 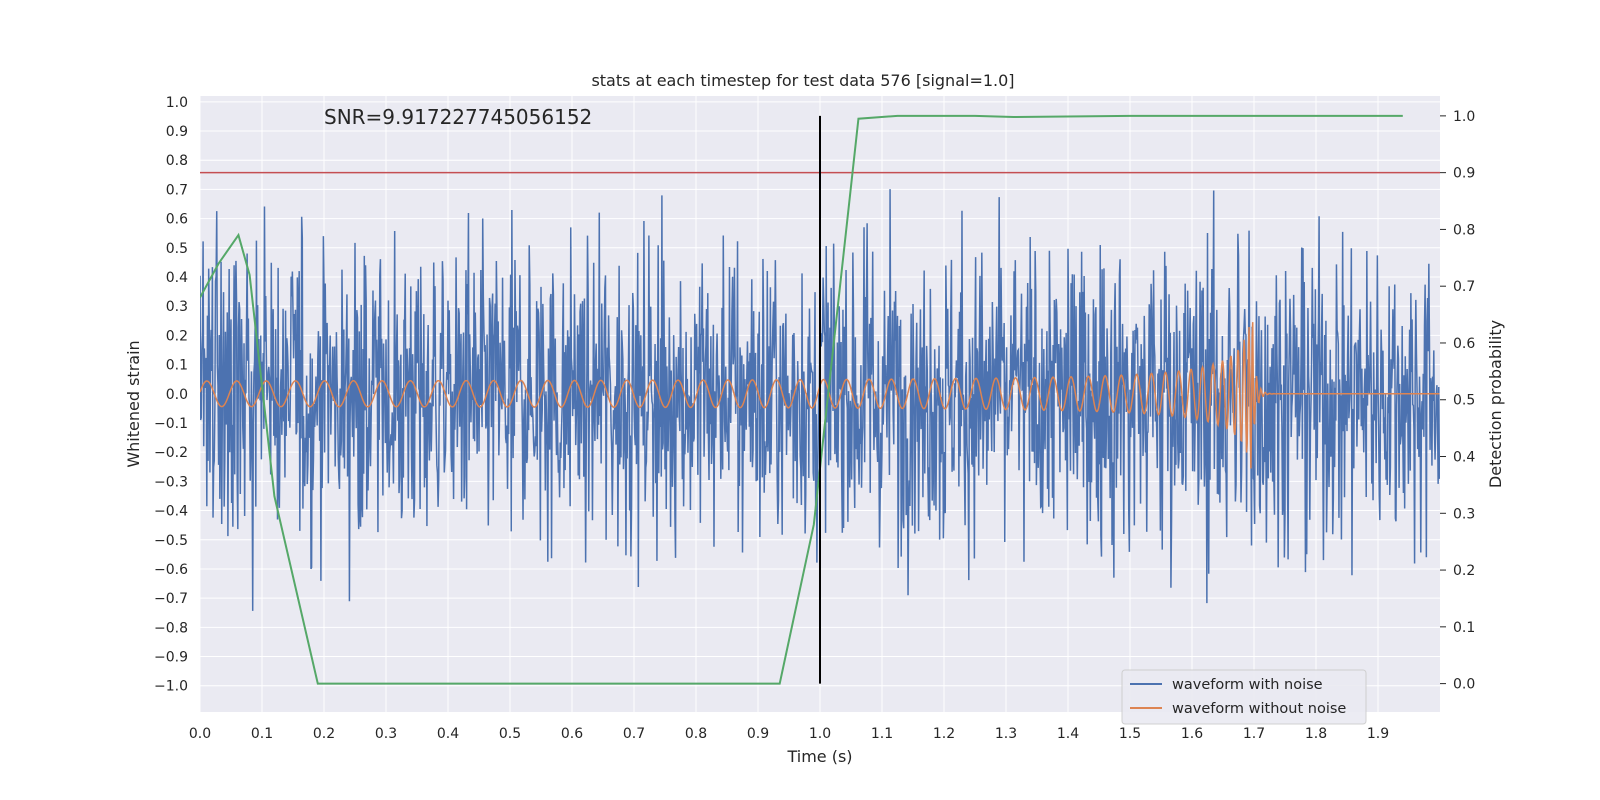 What do you see at coordinates (1378, 734) in the screenshot?
I see `x-tick-label: 1.9` at bounding box center [1378, 734].